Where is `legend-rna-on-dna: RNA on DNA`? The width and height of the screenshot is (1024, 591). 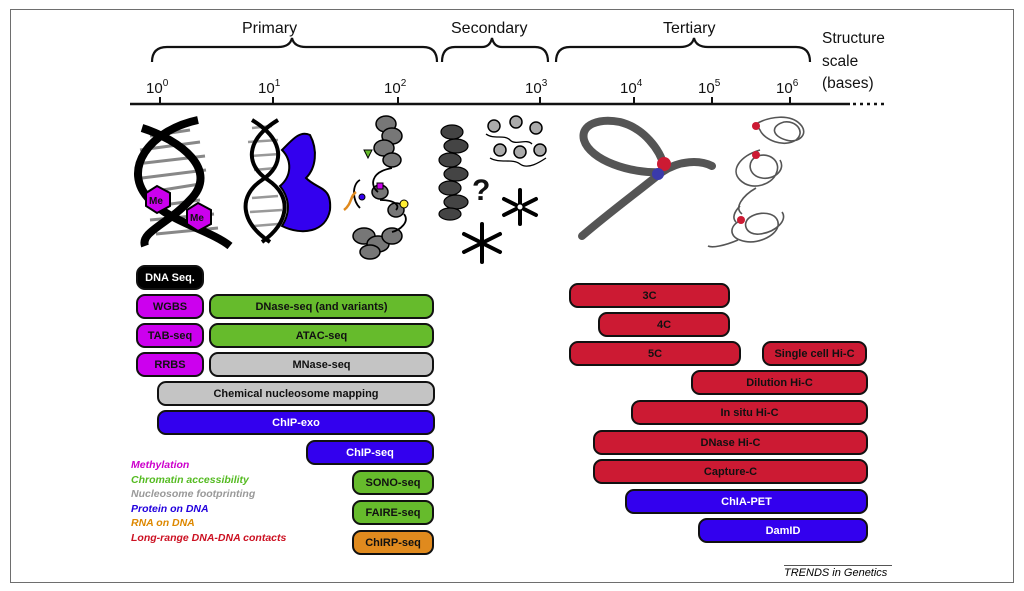
legend-rna-on-dna: RNA on DNA is located at coordinates (163, 523).